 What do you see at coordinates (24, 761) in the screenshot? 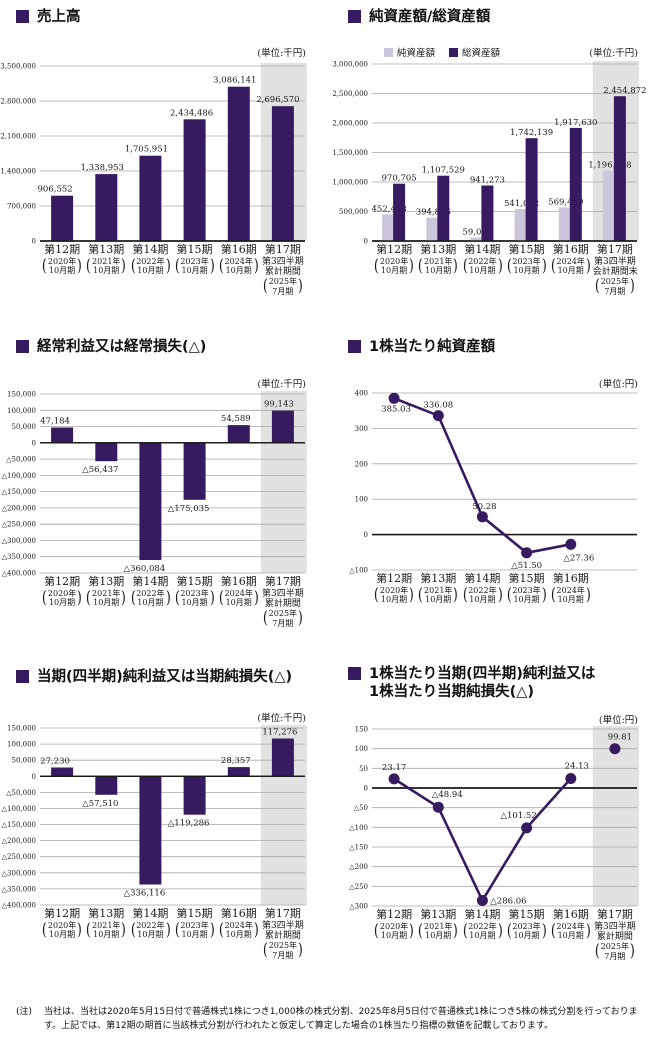
I see `y-tick: 50,000` at bounding box center [24, 761].